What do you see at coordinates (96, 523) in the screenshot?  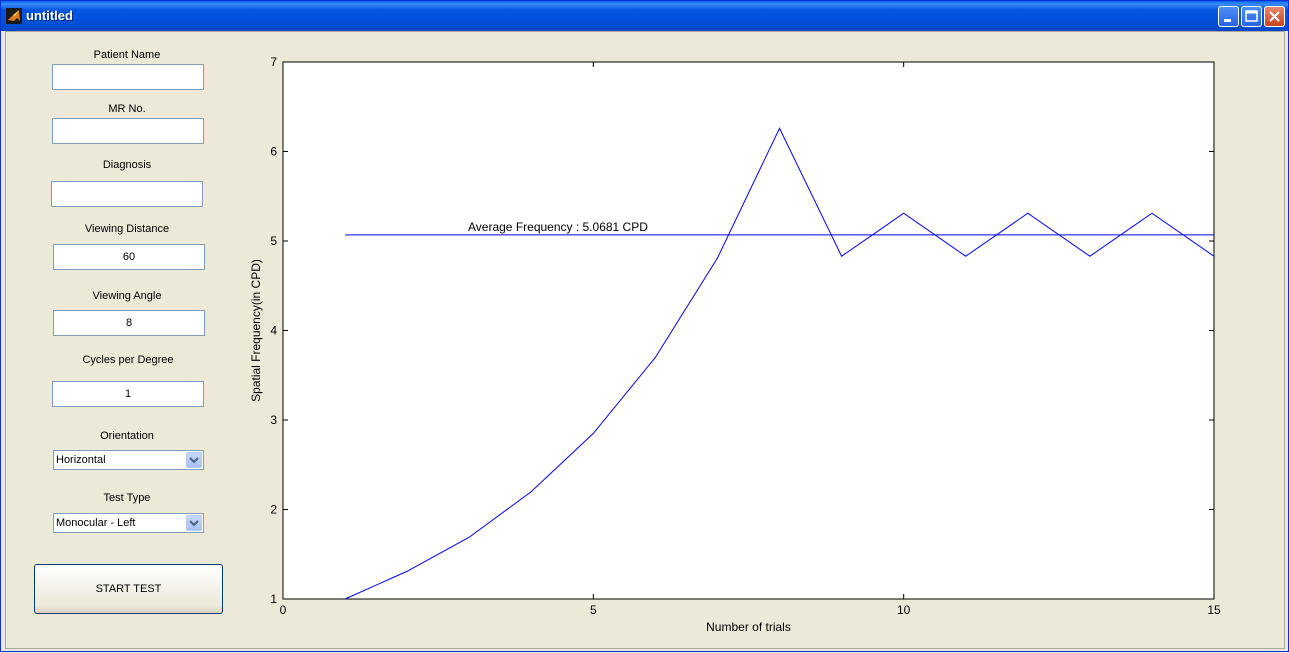 I see `test-type-value: Monocular - Left` at bounding box center [96, 523].